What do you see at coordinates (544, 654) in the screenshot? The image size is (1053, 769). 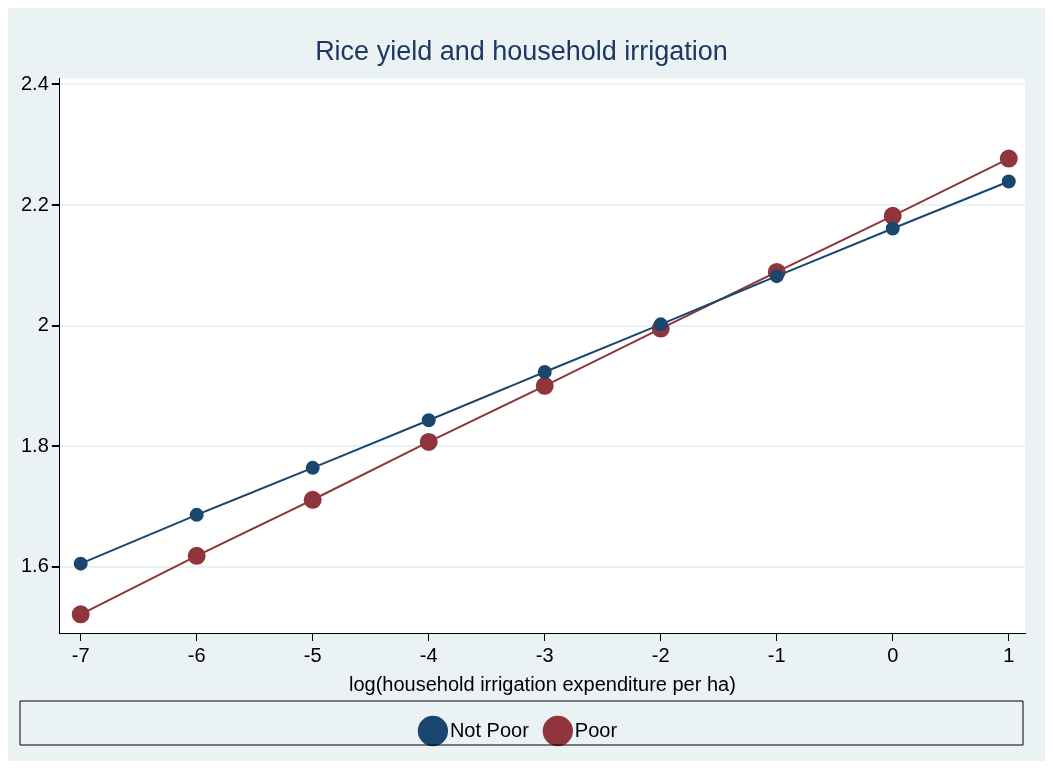 I see `x-tick-label: -3` at bounding box center [544, 654].